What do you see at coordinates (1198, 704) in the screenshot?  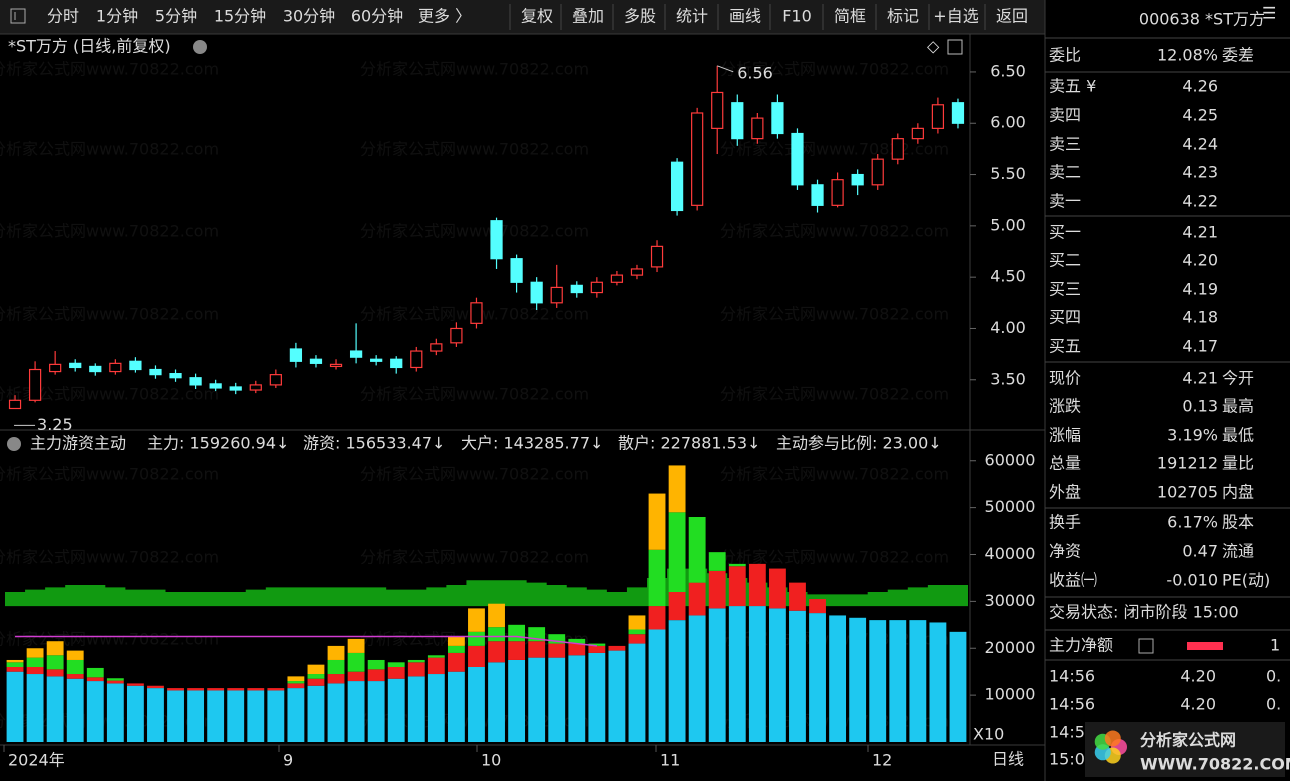 I see `tick-row: 4.20` at bounding box center [1198, 704].